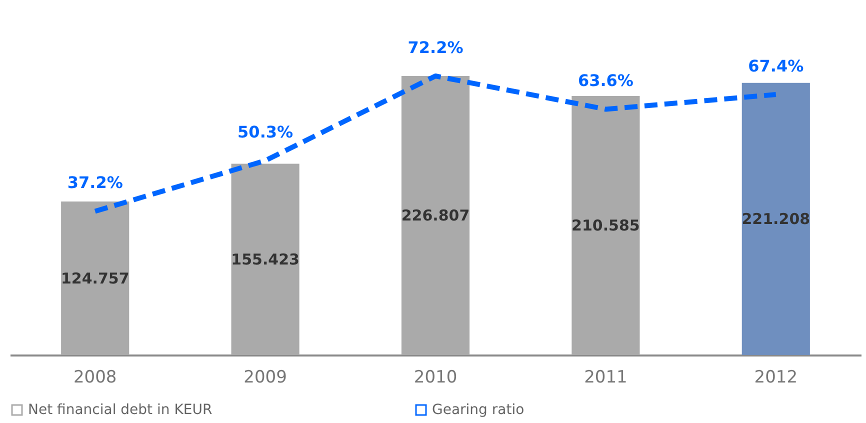  I want to click on data-label: 221.208, so click(776, 219).